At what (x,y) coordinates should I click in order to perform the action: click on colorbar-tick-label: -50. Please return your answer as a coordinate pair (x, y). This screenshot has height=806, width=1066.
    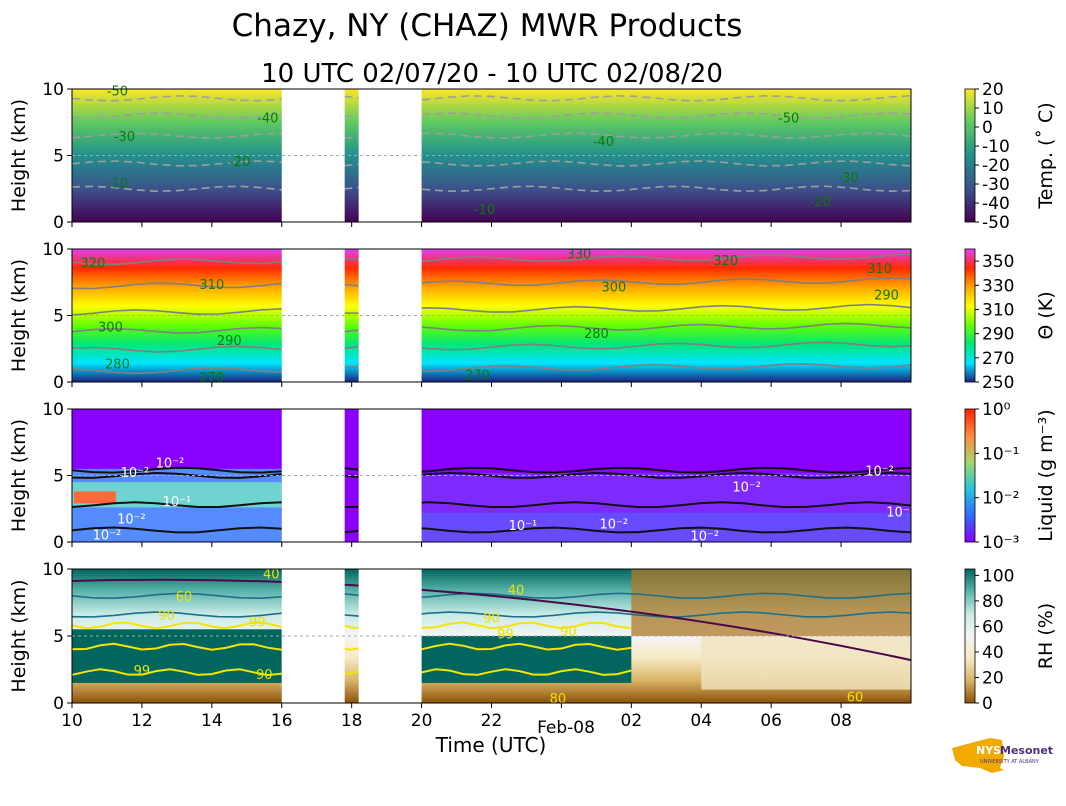
    Looking at the image, I should click on (996, 223).